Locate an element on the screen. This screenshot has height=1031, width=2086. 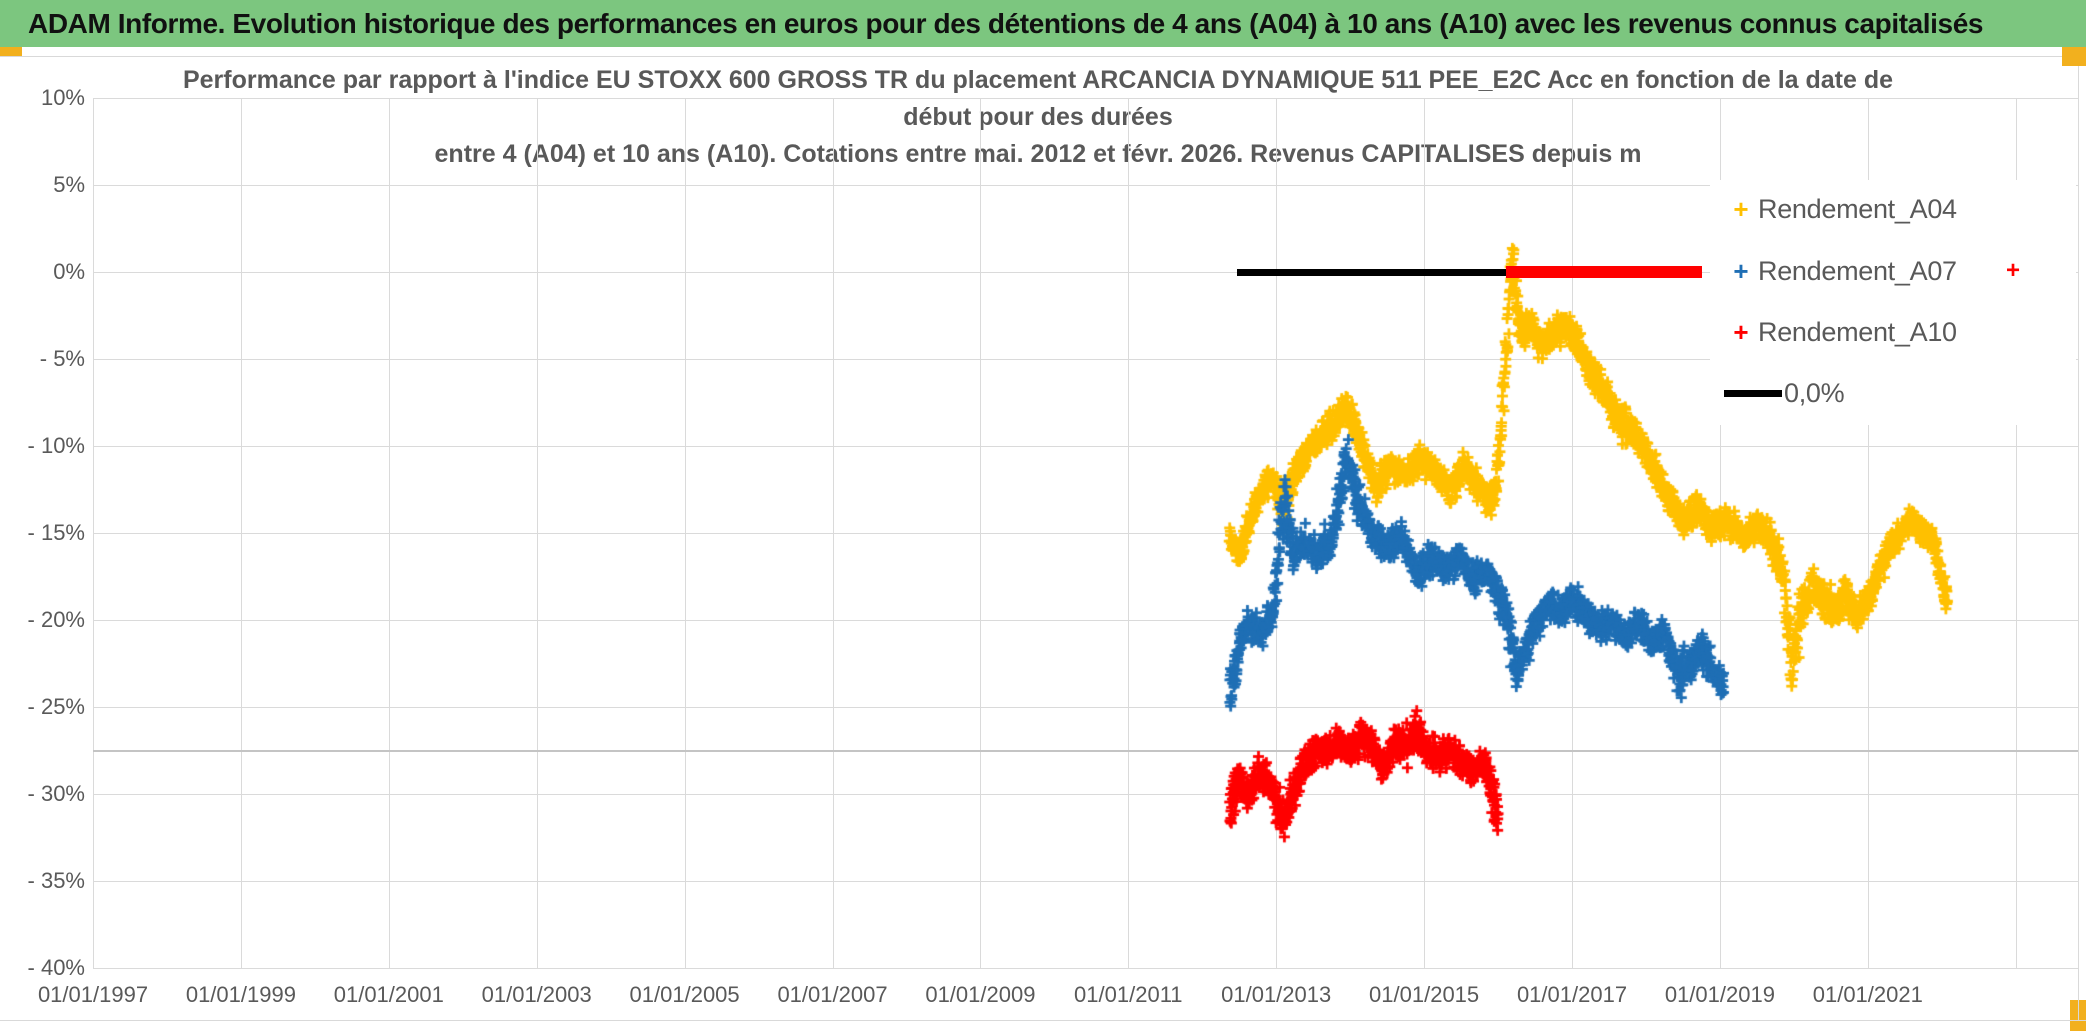
legend-label: Rendement_A07 is located at coordinates (1857, 270).